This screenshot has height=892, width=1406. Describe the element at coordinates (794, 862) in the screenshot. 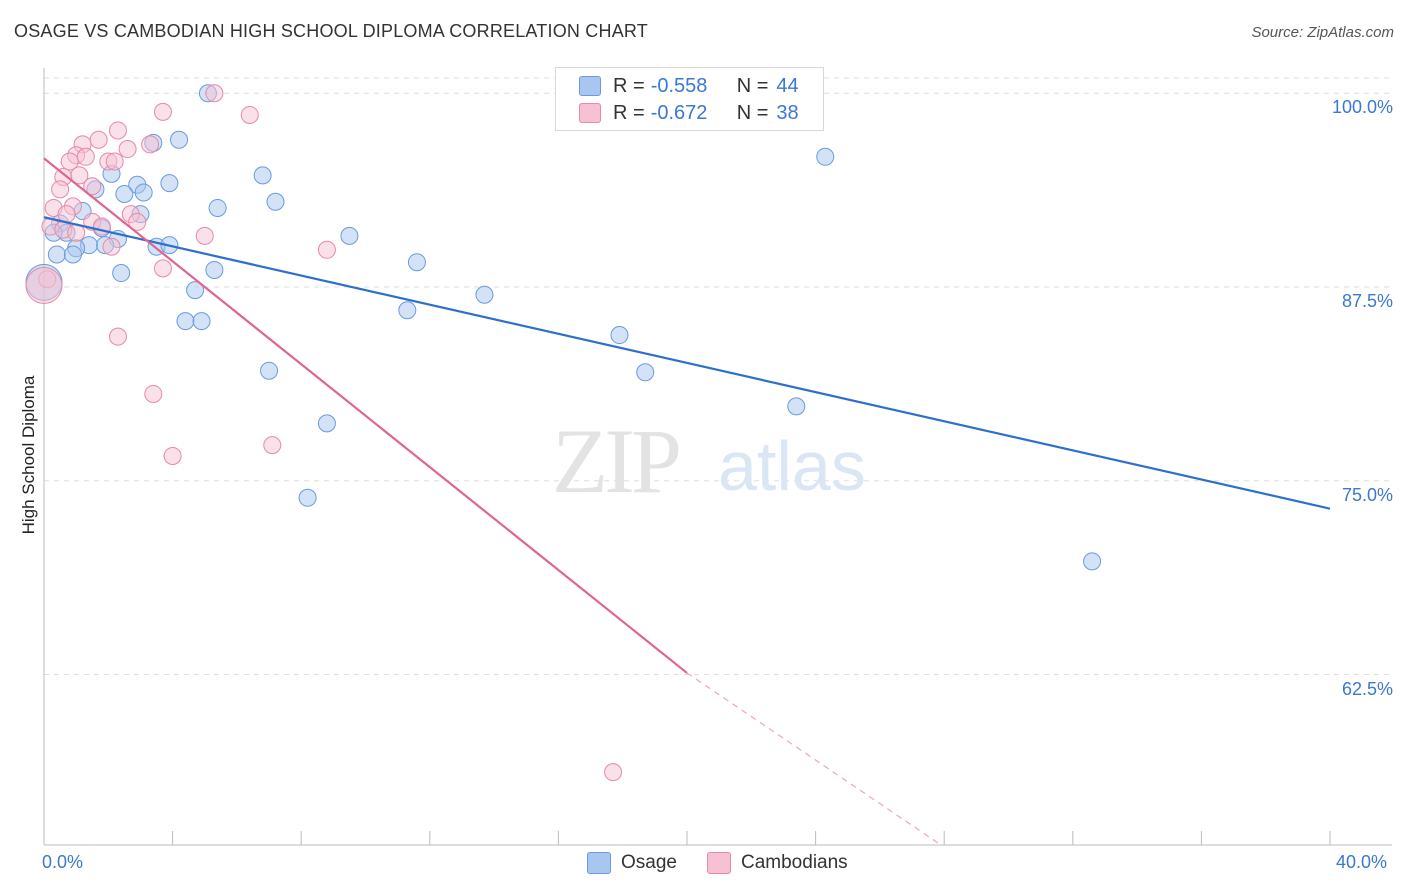

I see `cambodians-legend-label: Cambodians` at that location.